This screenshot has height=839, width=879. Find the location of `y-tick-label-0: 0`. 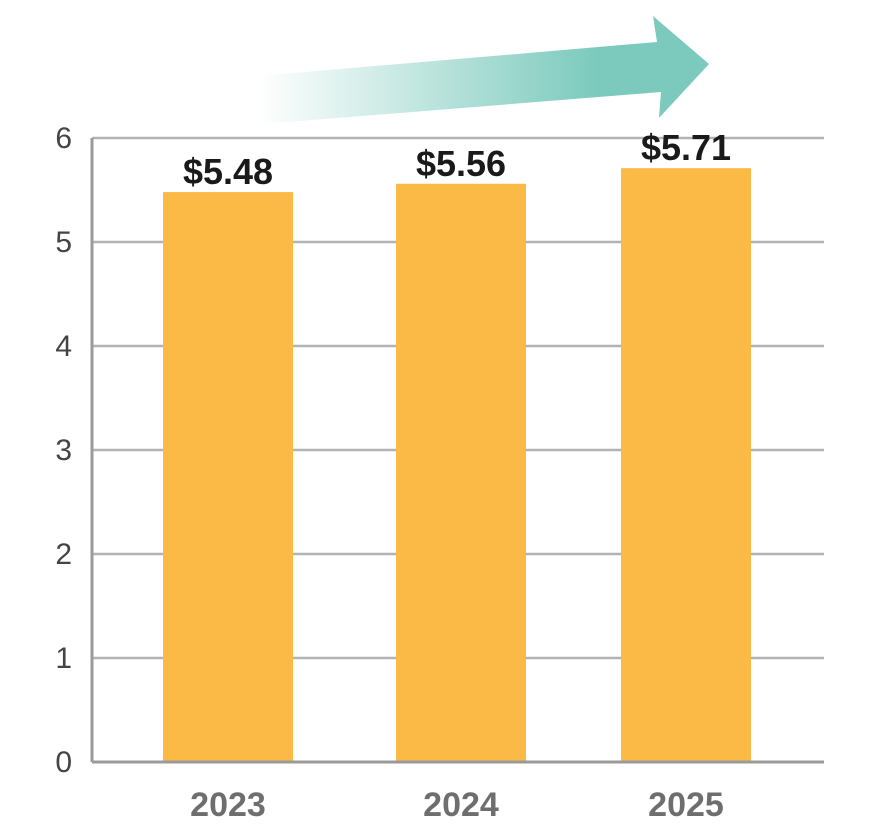

y-tick-label-0: 0 is located at coordinates (63, 762).